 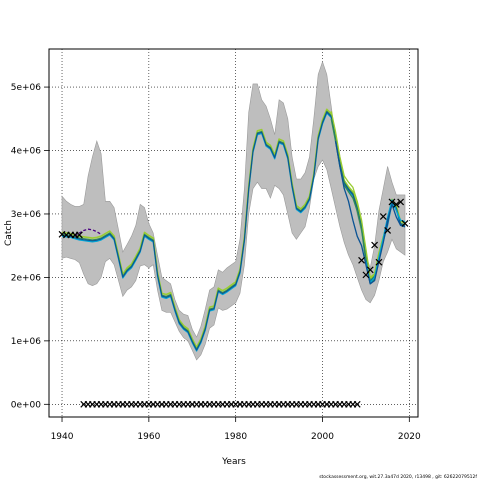 What do you see at coordinates (409, 437) in the screenshot?
I see `x-tick-label: 2020` at bounding box center [409, 437].